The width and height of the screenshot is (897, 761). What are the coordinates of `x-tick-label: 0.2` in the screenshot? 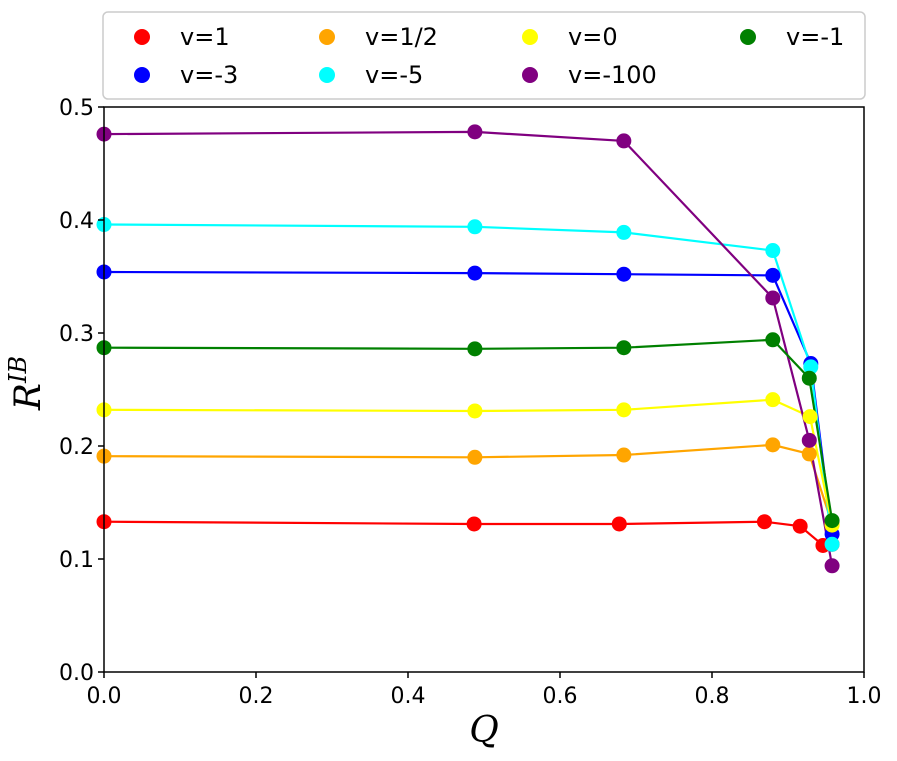 It's located at (256, 696).